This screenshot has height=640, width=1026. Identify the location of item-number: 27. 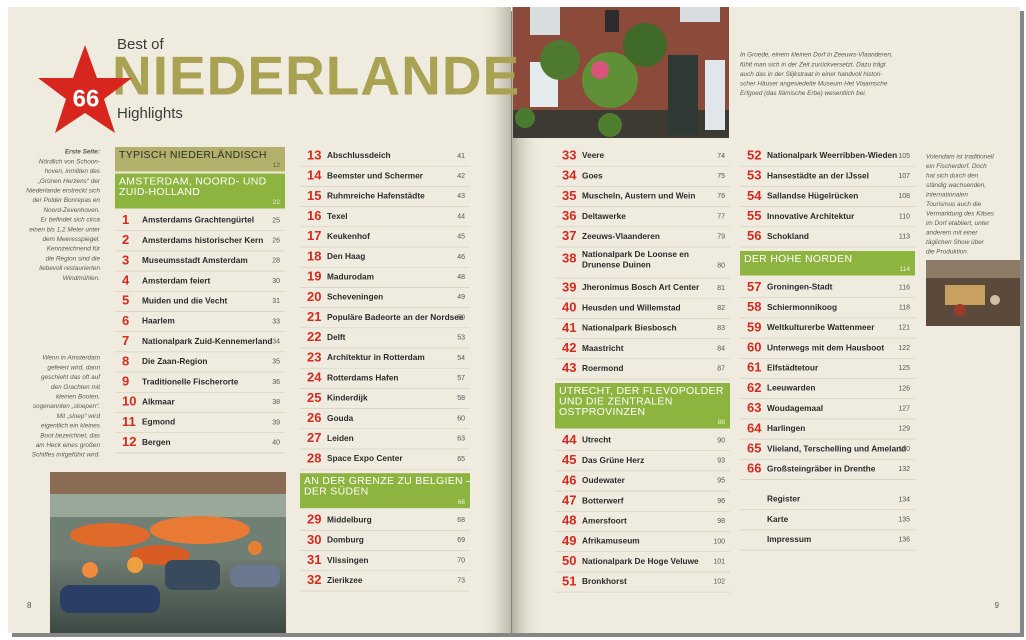
(314, 437).